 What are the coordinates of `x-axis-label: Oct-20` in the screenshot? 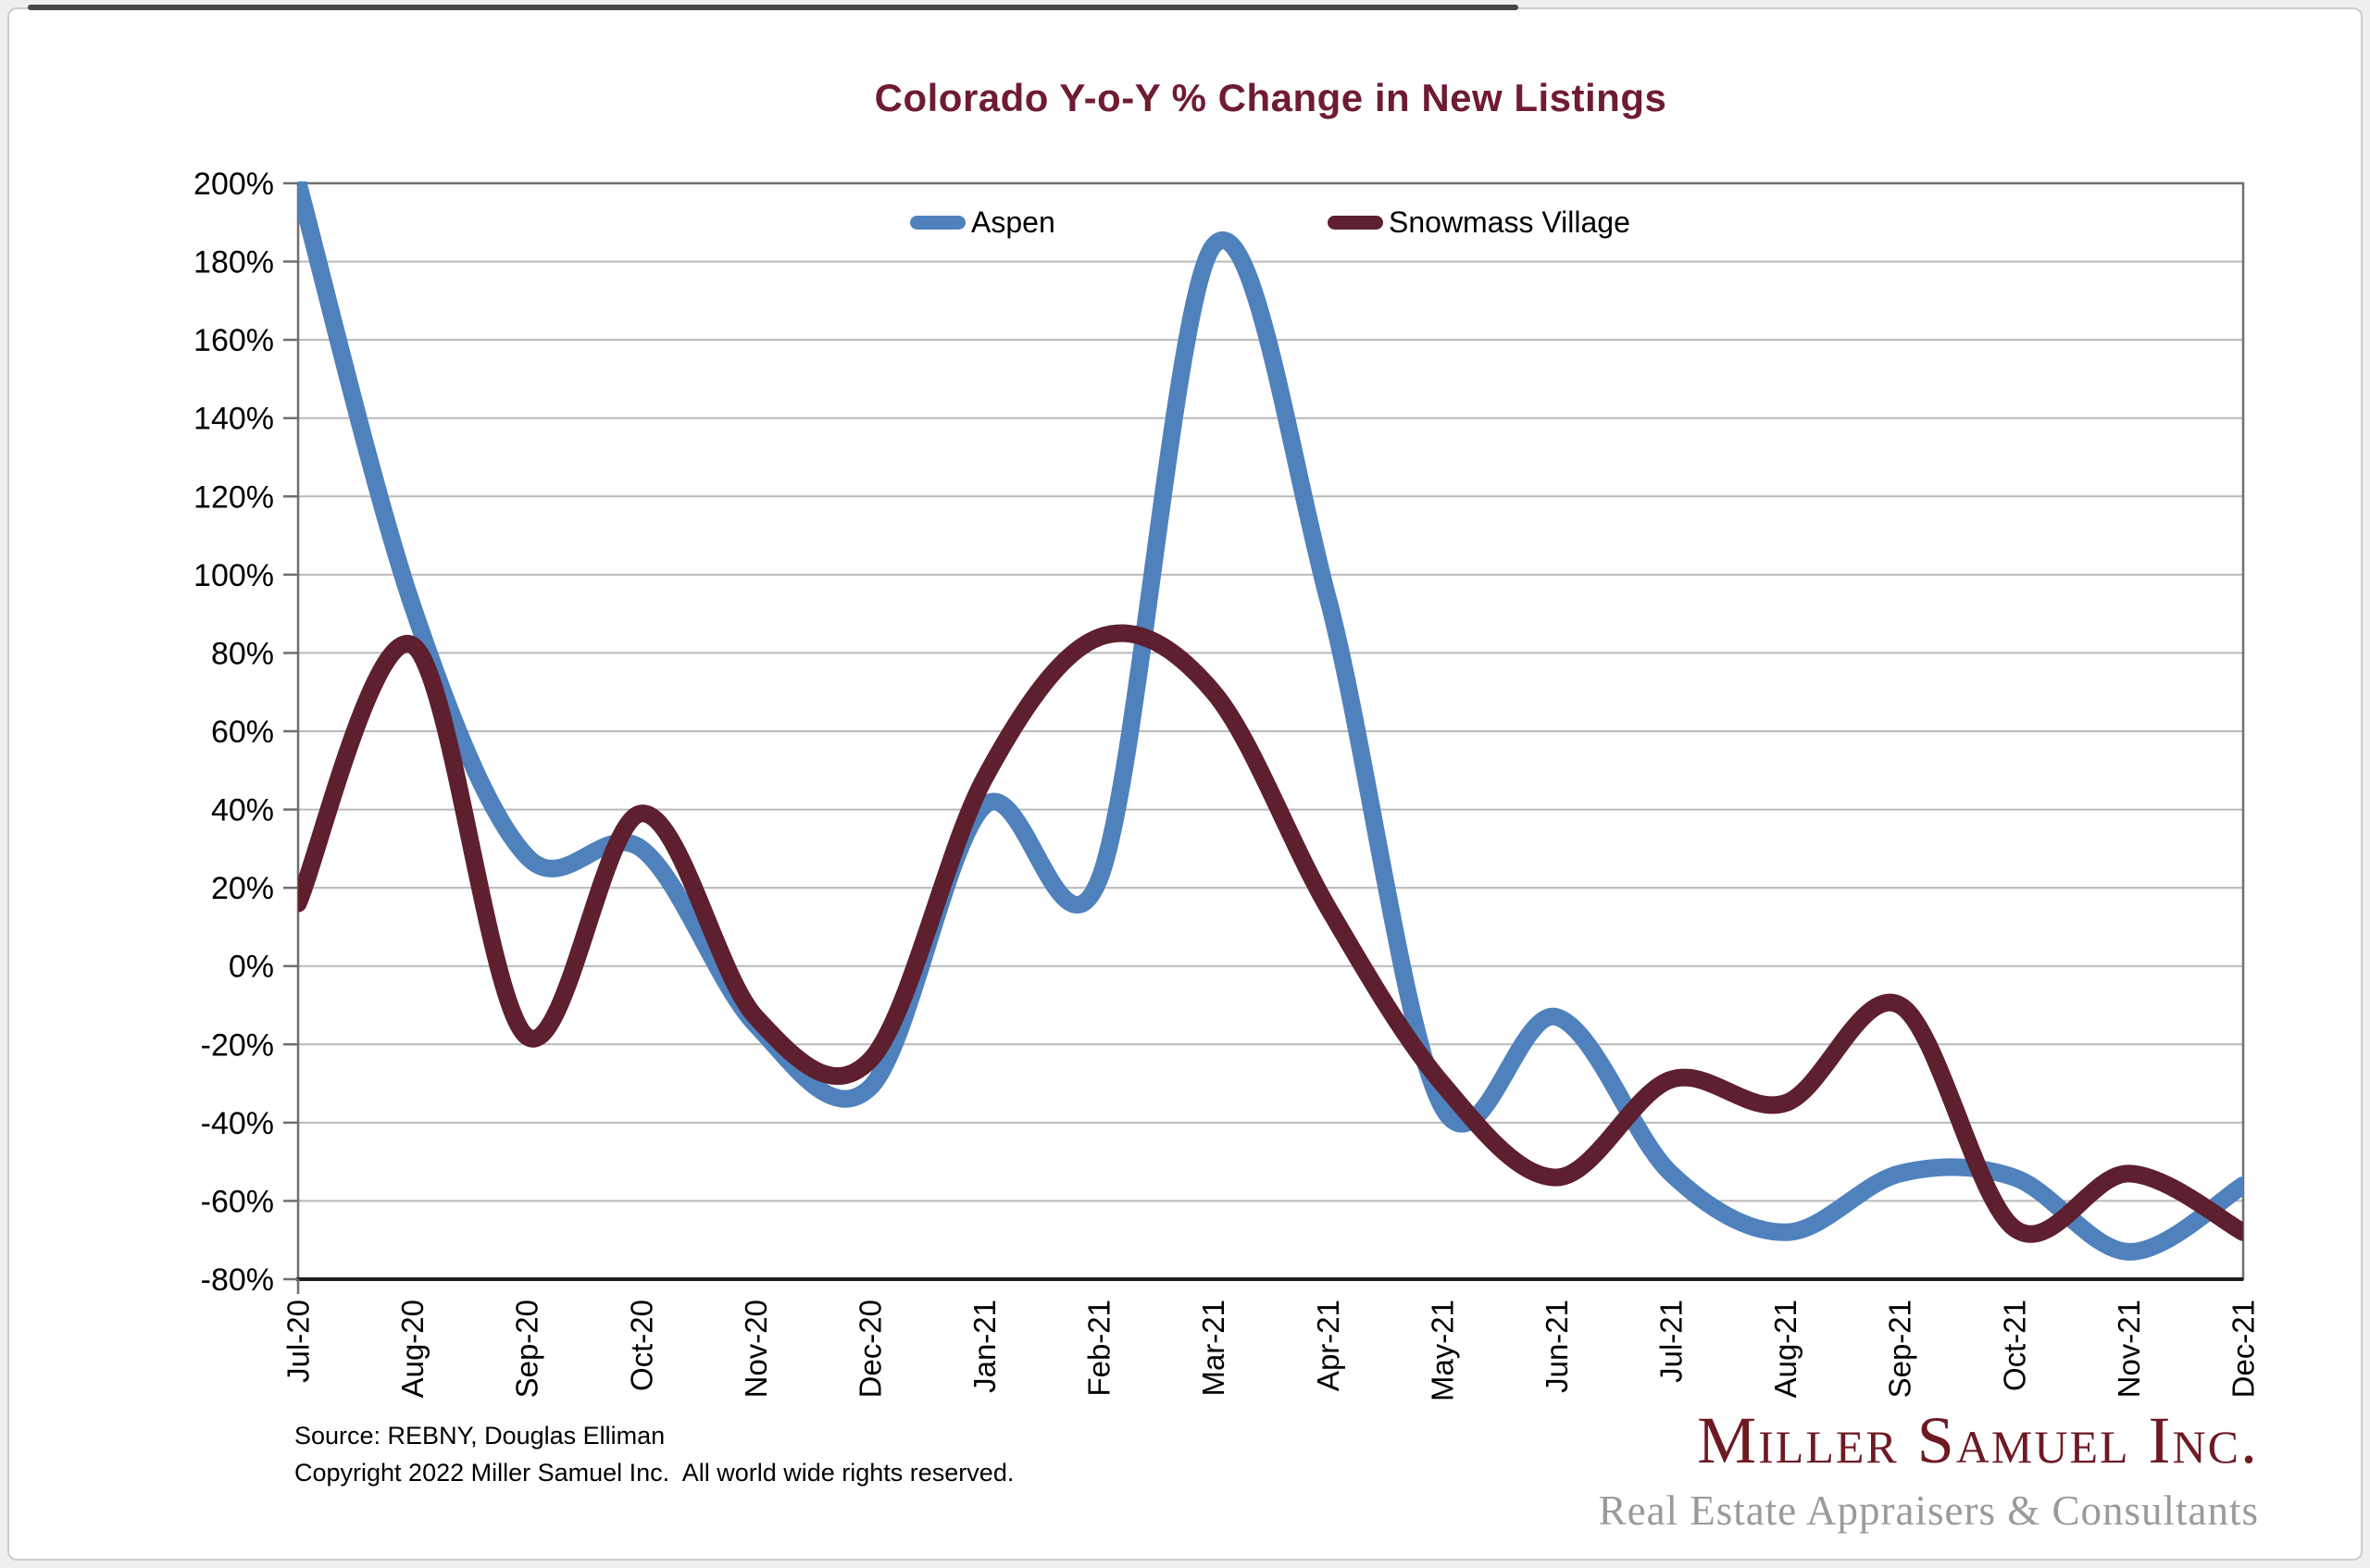 It's located at (641, 1345).